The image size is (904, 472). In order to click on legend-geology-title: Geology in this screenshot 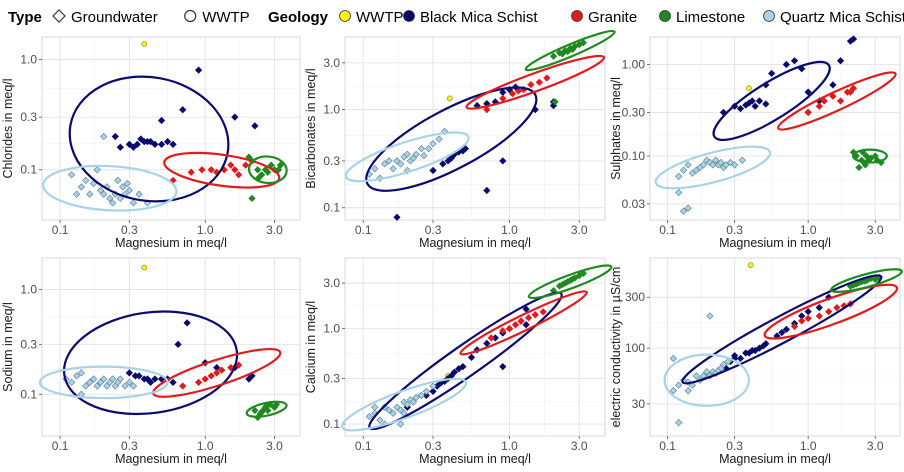, I will do `click(298, 17)`.